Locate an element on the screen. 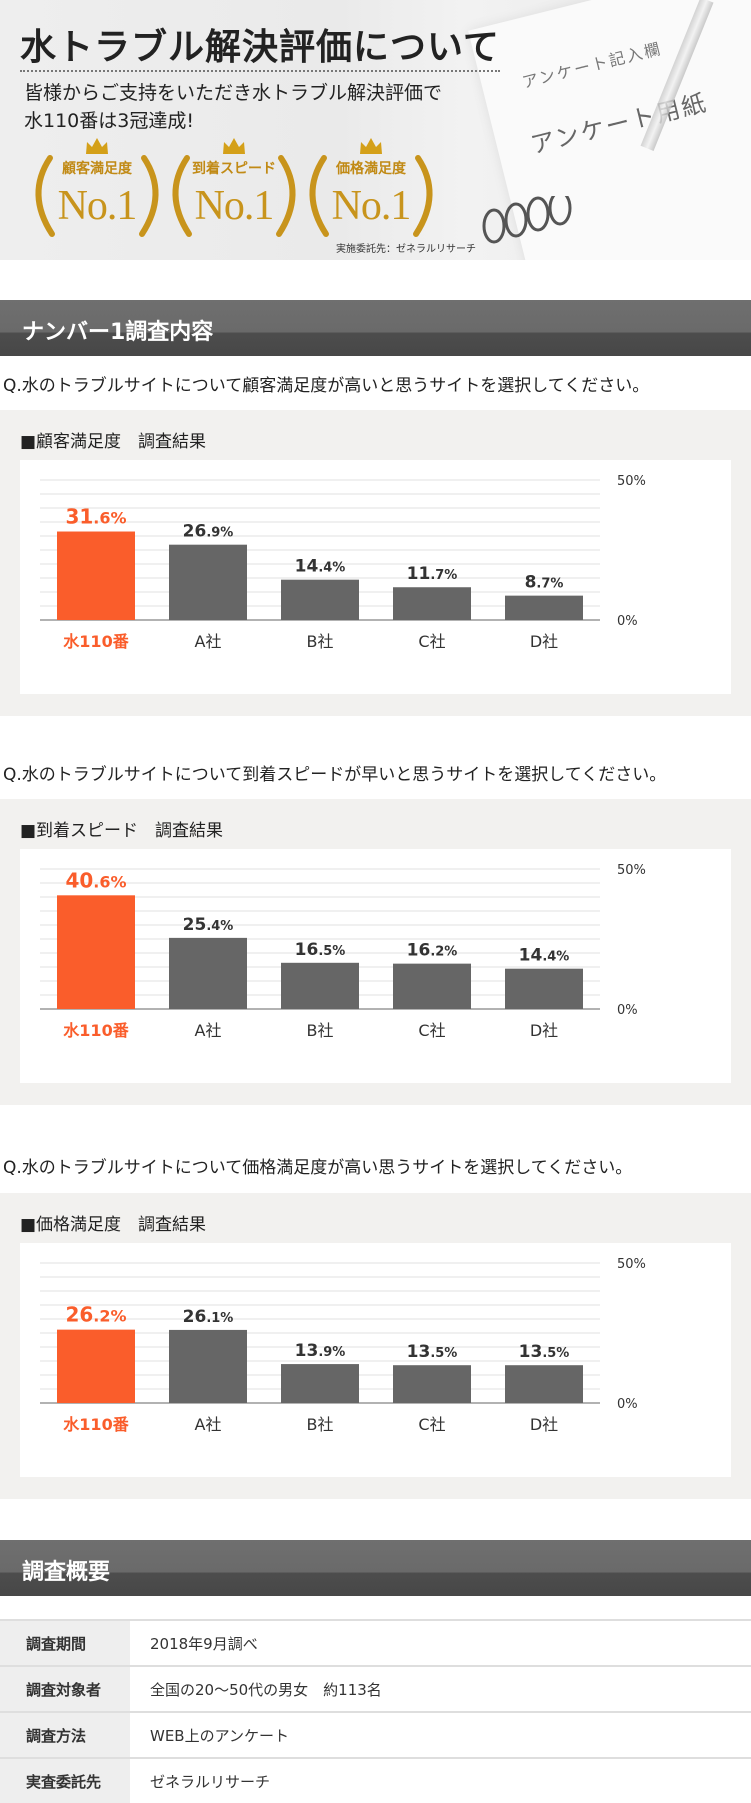  data-label: 31.6% is located at coordinates (95, 517).